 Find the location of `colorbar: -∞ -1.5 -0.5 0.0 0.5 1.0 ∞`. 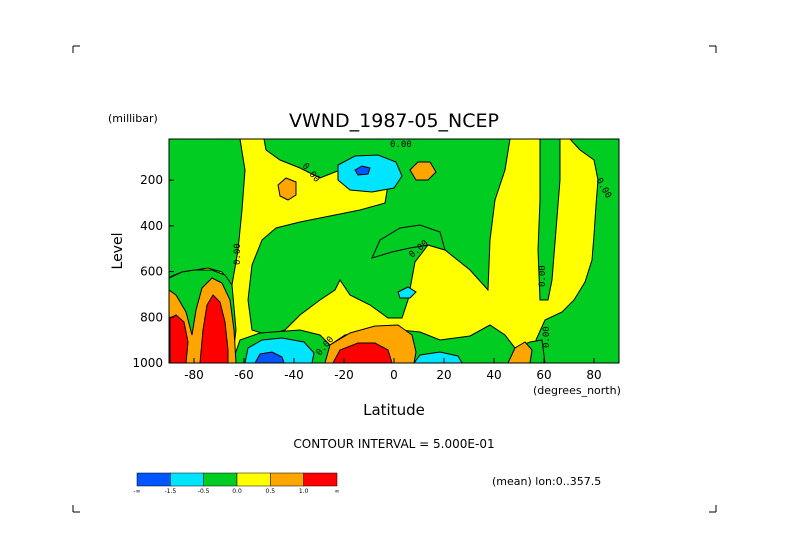

colorbar: -∞ -1.5 -0.5 0.0 0.5 1.0 ∞ is located at coordinates (236, 483).